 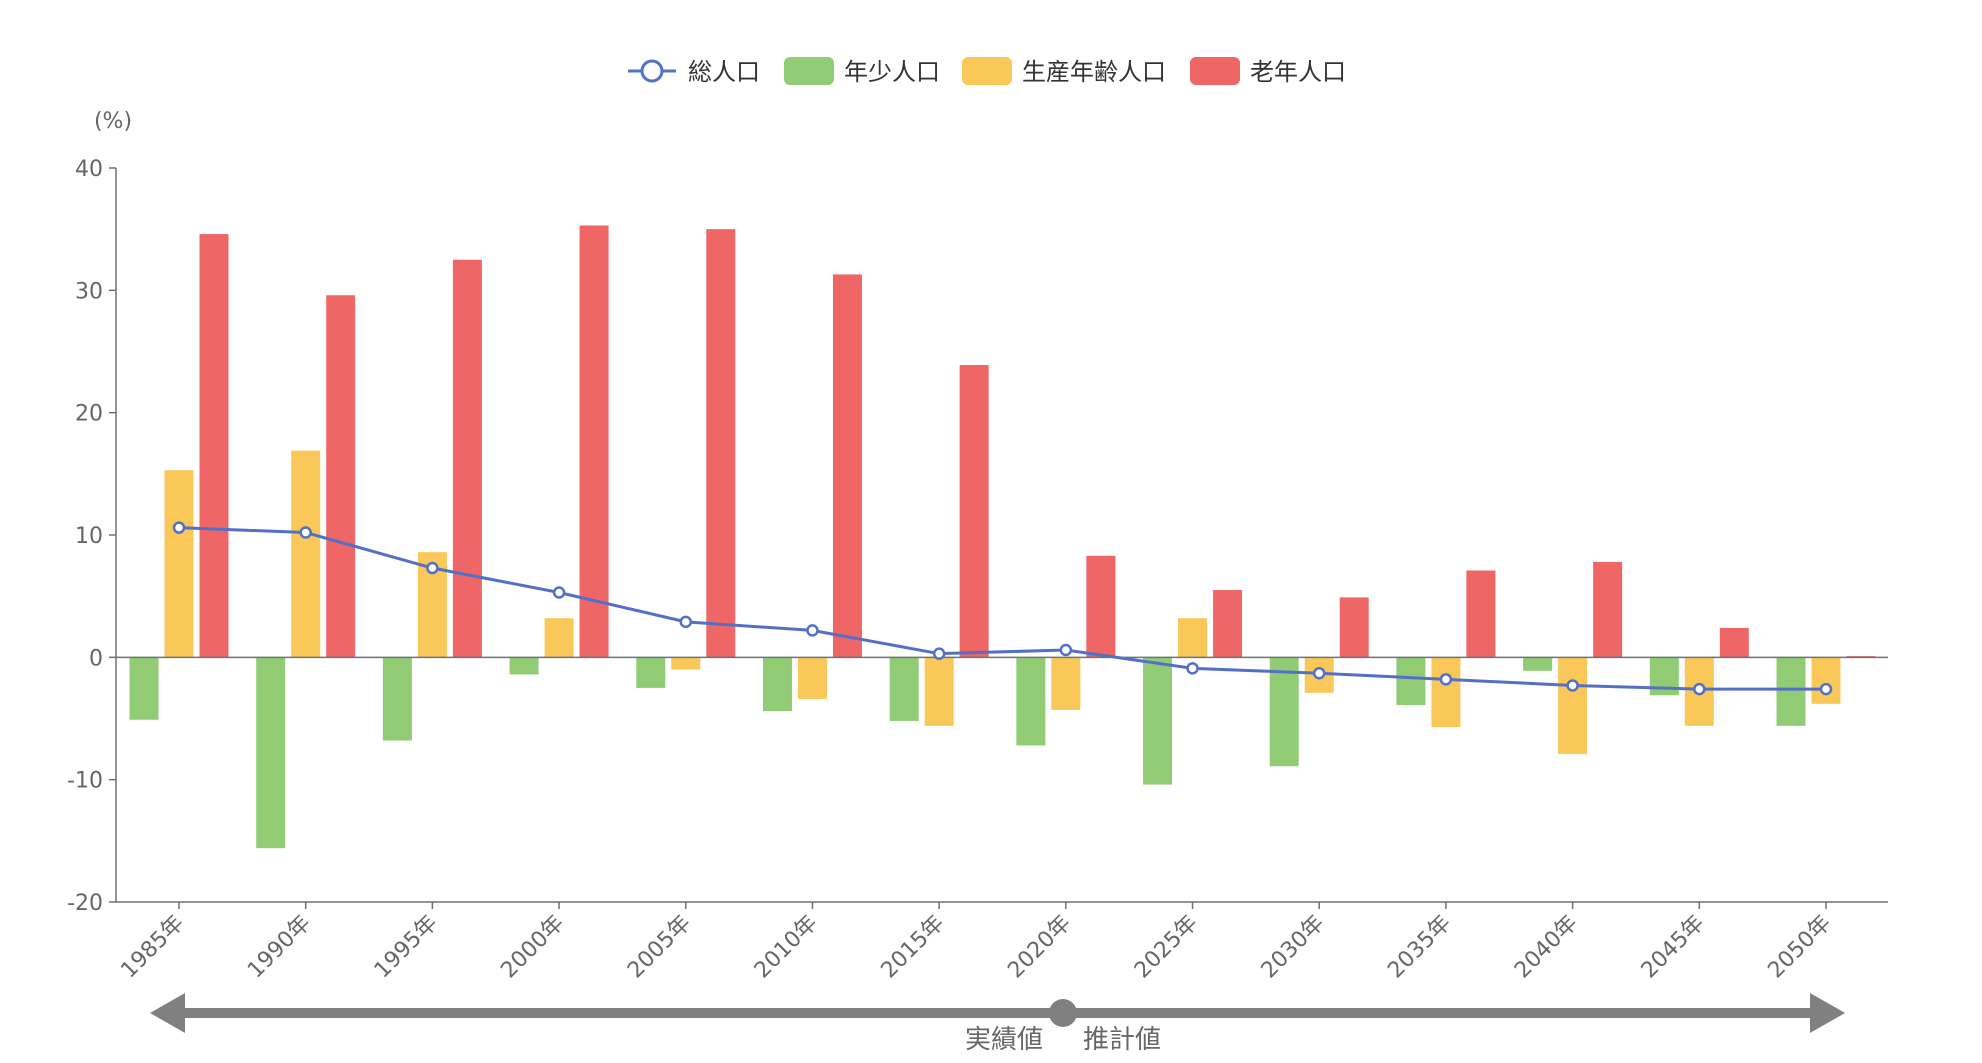 What do you see at coordinates (432, 568) in the screenshot?
I see `line-point-1995-` at bounding box center [432, 568].